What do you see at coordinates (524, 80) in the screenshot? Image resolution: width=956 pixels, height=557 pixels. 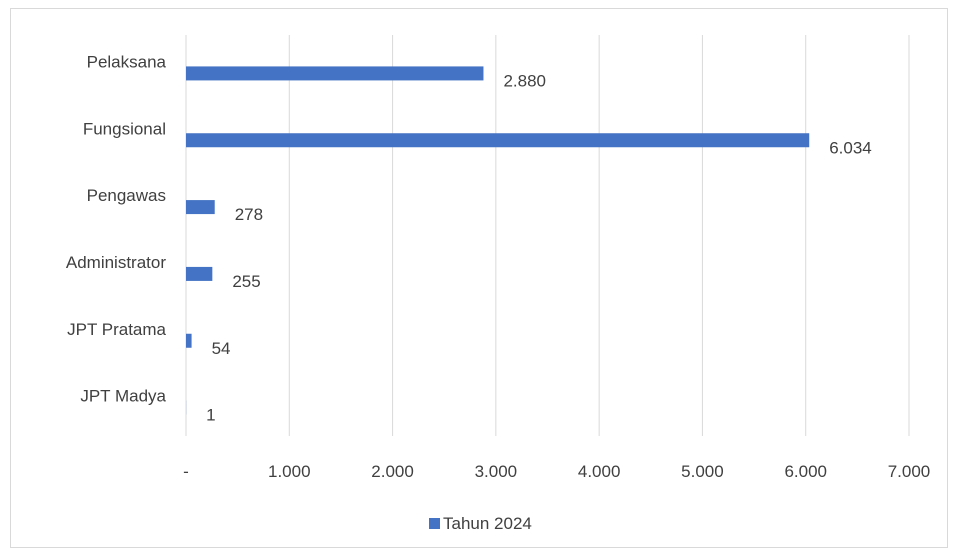 I see `data-label: 2.880` at bounding box center [524, 80].